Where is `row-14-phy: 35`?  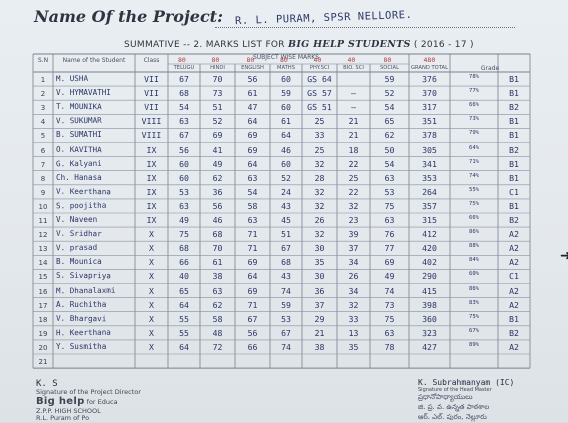 row-14-phy: 35 is located at coordinates (319, 262).